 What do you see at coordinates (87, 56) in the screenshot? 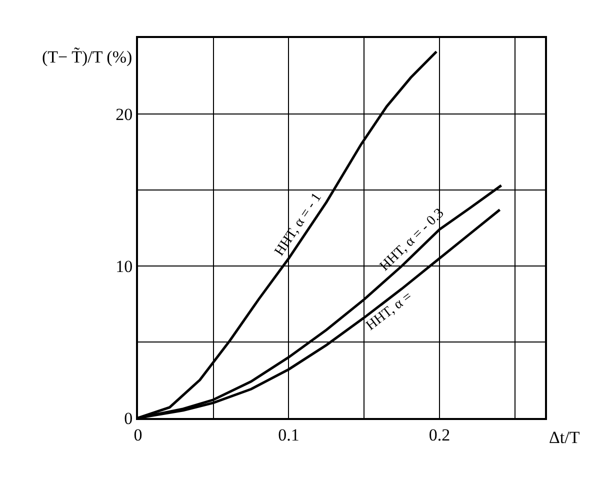
I see `y-axis-title: (T− T̃)/T (%)` at bounding box center [87, 56].